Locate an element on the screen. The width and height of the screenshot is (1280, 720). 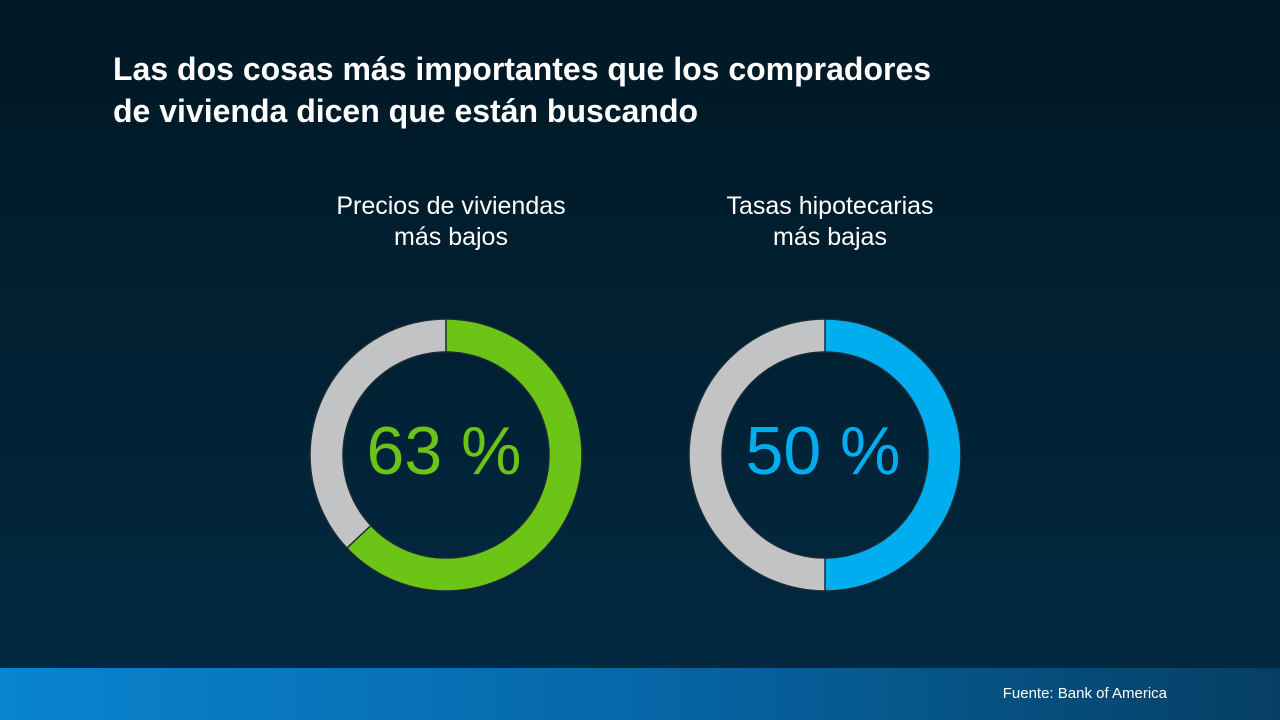
value-label: 63 % is located at coordinates (444, 451).